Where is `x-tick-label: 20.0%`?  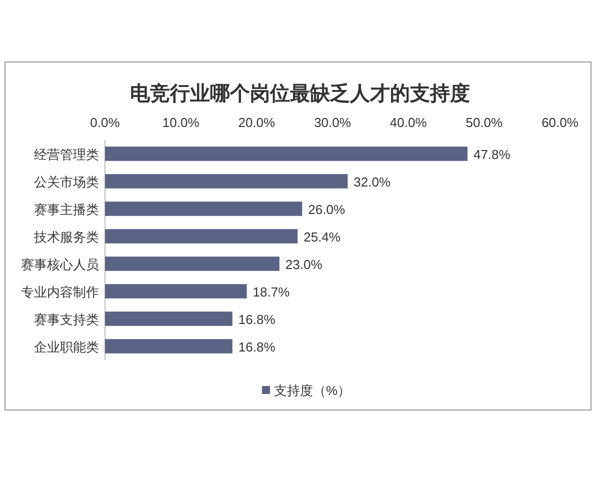 x-tick-label: 20.0% is located at coordinates (257, 122).